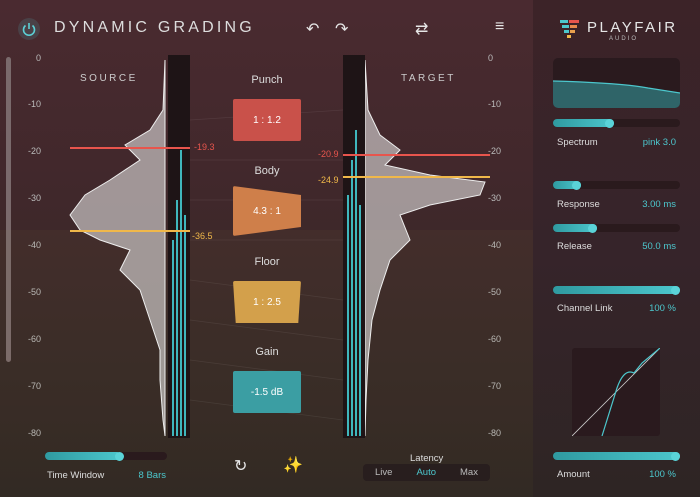 This screenshot has height=497, width=700. I want to click on body-block: 4.3 : 1, so click(267, 211).